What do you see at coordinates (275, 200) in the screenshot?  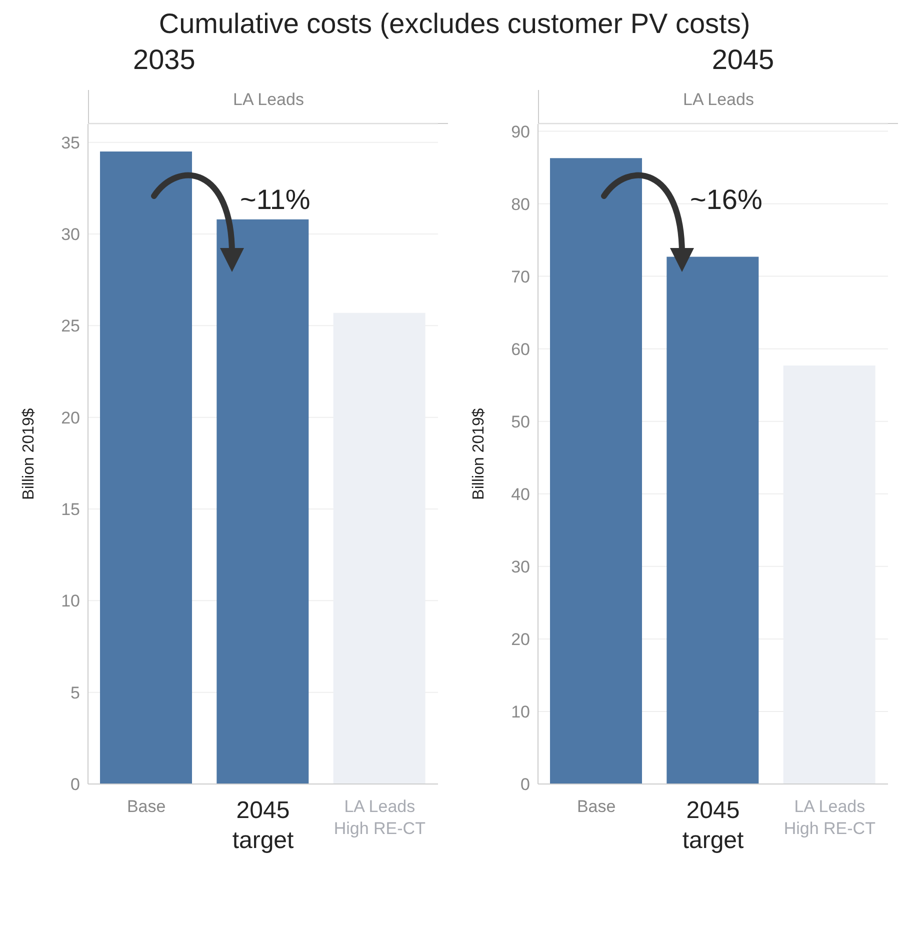 I see `annotation: ~11%` at bounding box center [275, 200].